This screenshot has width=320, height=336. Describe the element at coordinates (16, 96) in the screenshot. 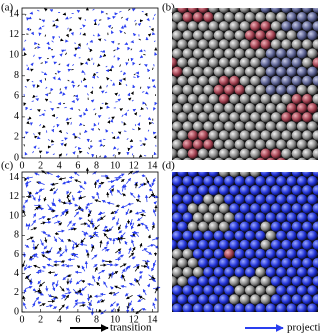

I see `y-tick-label: 6` at that location.